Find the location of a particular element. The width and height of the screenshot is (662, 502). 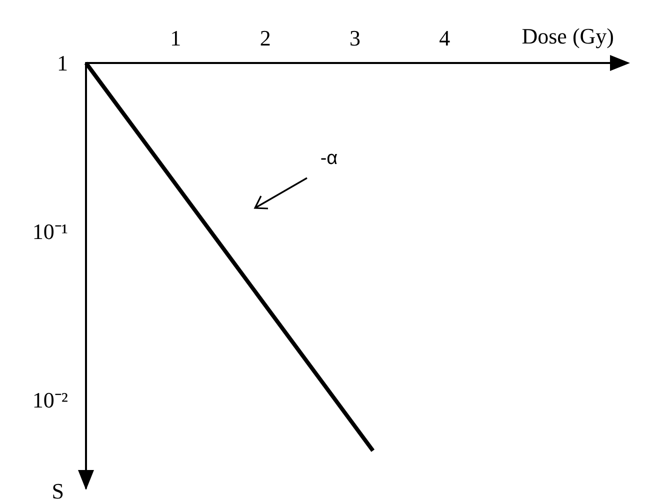

x-axis-title: Dose (Gy) is located at coordinates (568, 36).